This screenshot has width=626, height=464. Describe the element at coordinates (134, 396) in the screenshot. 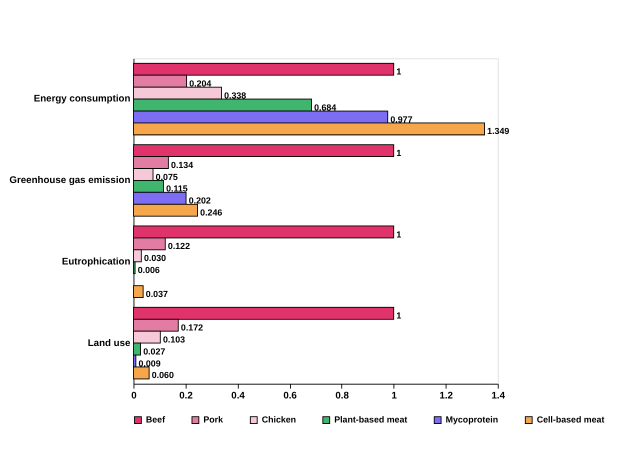

I see `x-tick-label: 0` at that location.